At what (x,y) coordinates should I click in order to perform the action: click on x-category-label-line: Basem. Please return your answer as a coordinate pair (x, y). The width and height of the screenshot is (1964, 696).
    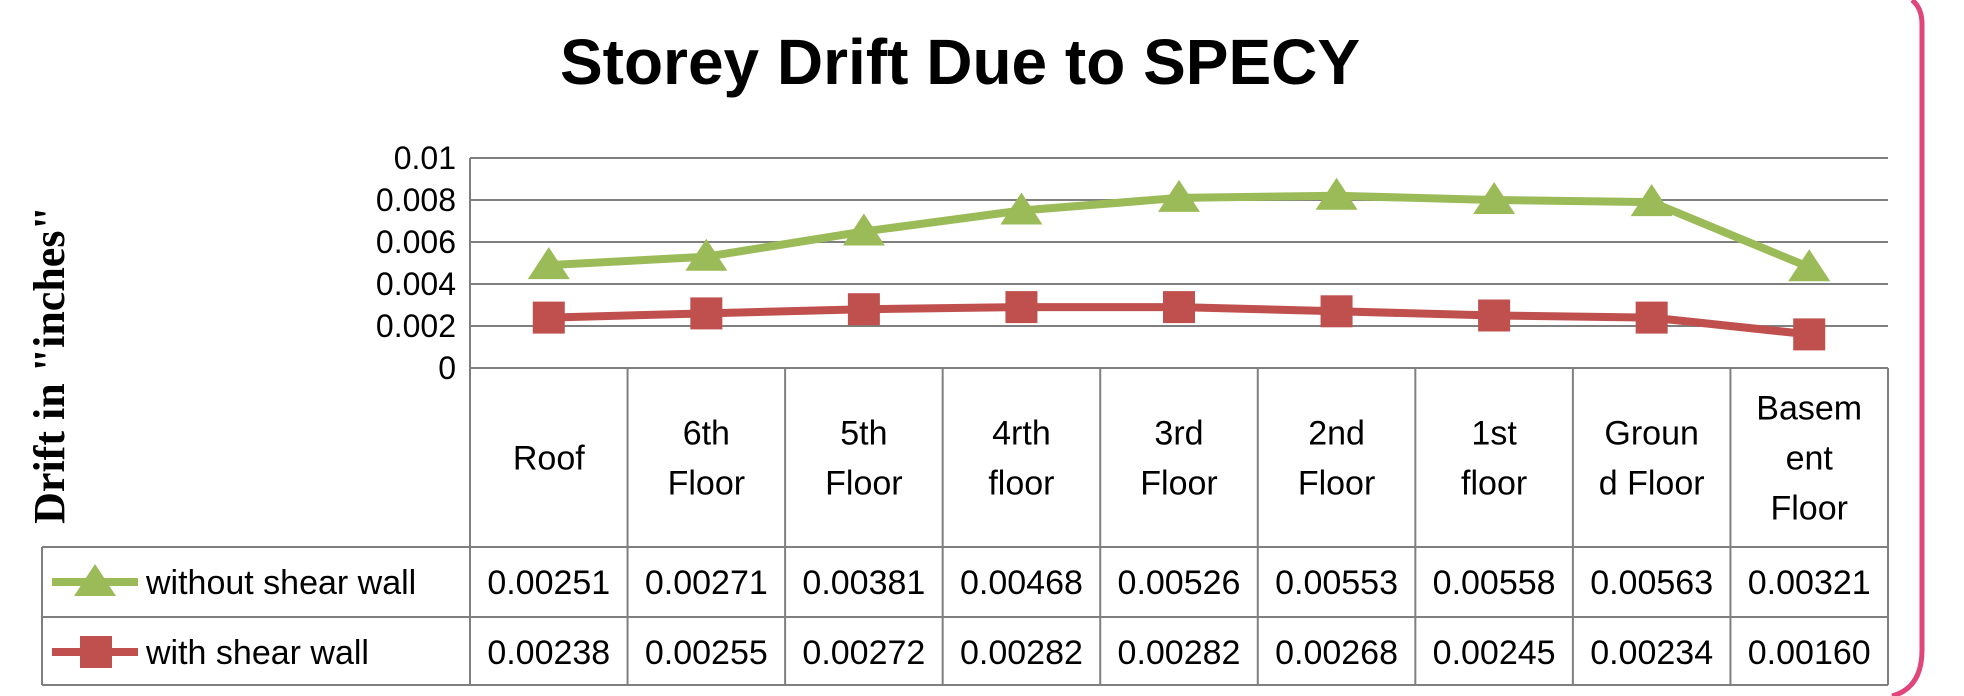
    Looking at the image, I should click on (1809, 409).